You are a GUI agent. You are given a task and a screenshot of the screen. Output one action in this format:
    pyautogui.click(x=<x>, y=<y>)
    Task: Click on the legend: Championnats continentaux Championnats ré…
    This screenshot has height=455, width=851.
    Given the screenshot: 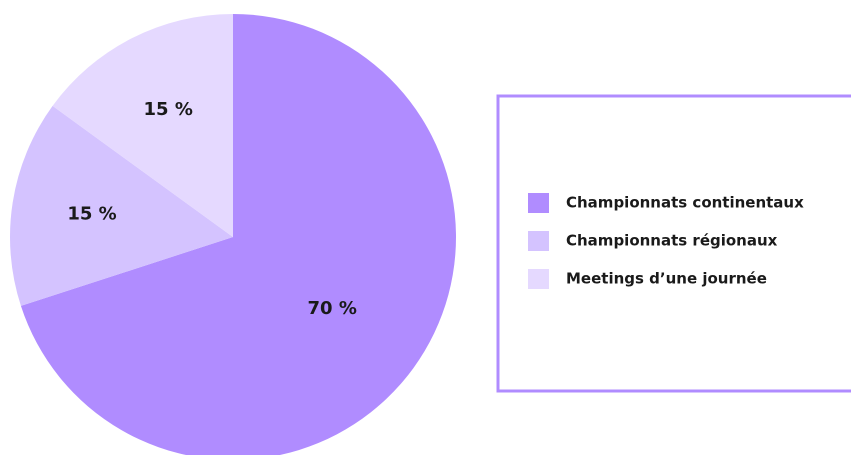 What is the action you would take?
    pyautogui.click(x=666, y=241)
    